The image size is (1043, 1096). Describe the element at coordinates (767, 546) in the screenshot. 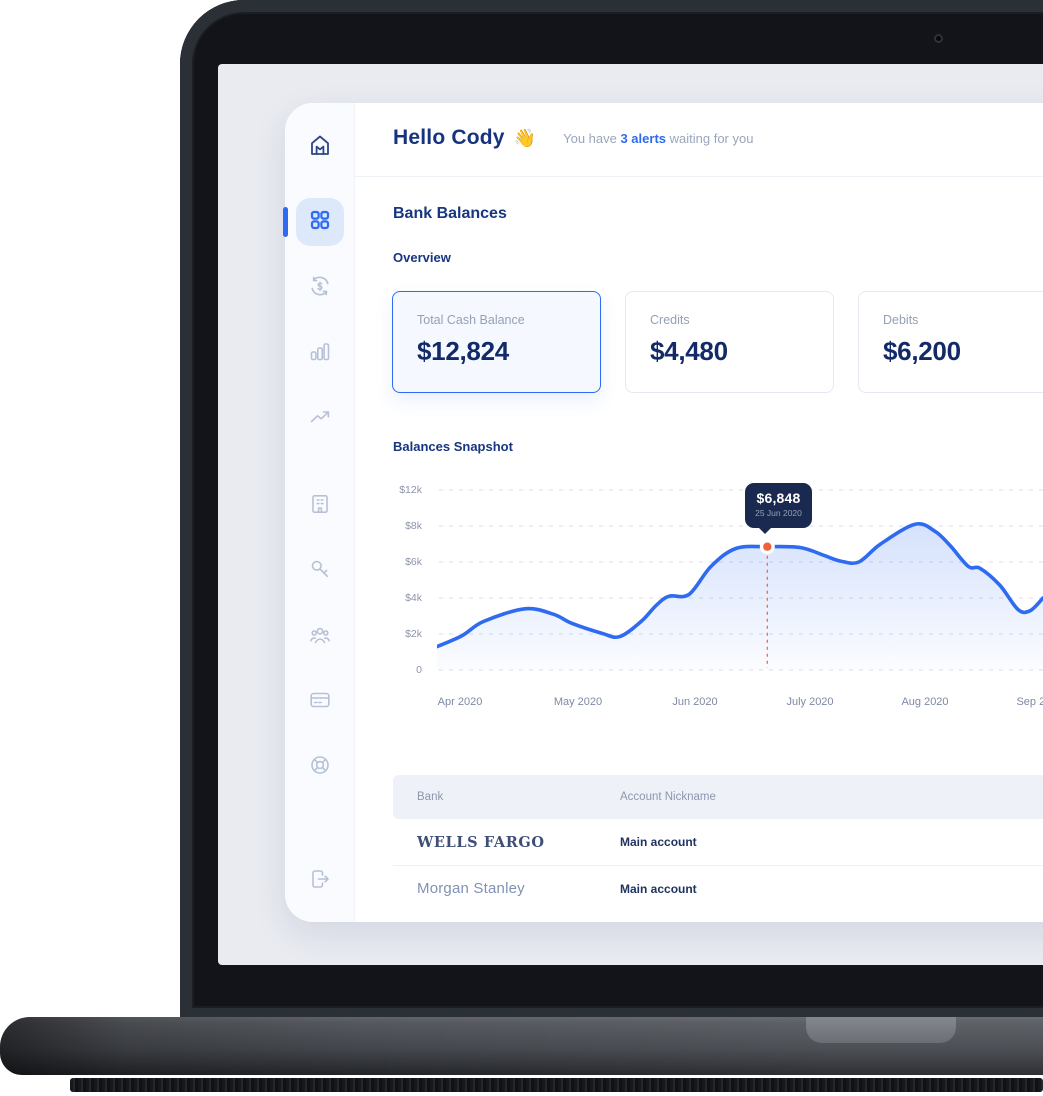

I see `marker-dot` at that location.